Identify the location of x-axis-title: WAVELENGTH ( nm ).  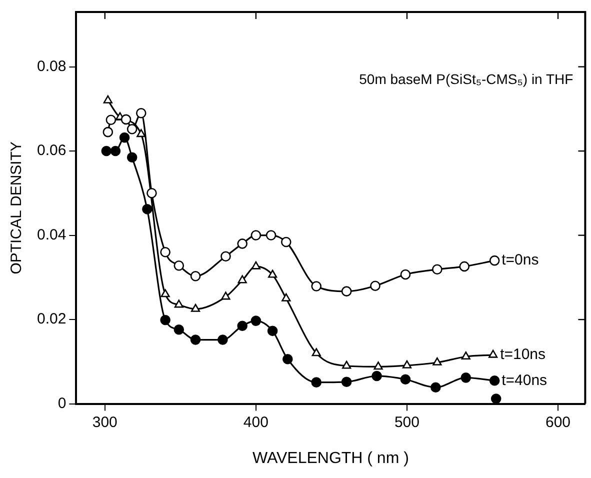
(330, 458).